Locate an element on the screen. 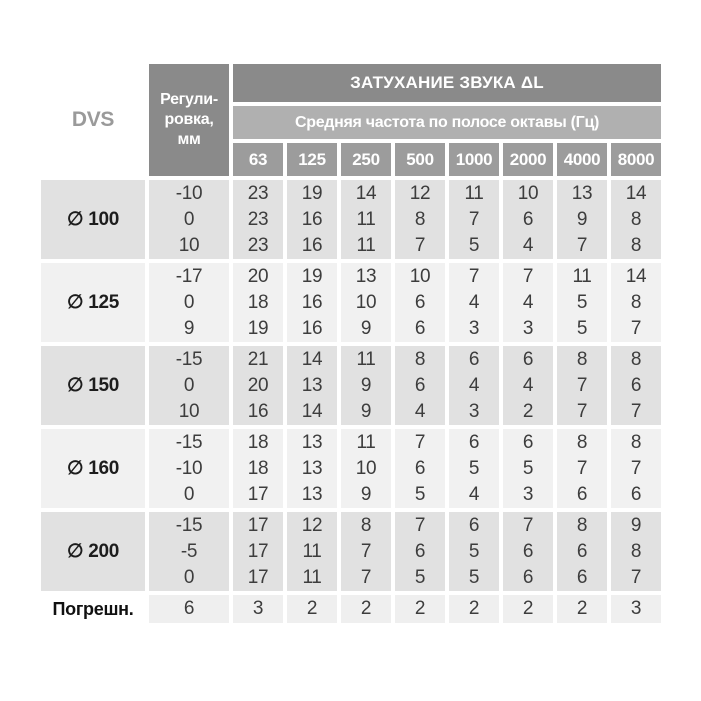 The width and height of the screenshot is (701, 701). frequency-subtitle: Средняя частота по полосе октавы (Гц) is located at coordinates (447, 122).